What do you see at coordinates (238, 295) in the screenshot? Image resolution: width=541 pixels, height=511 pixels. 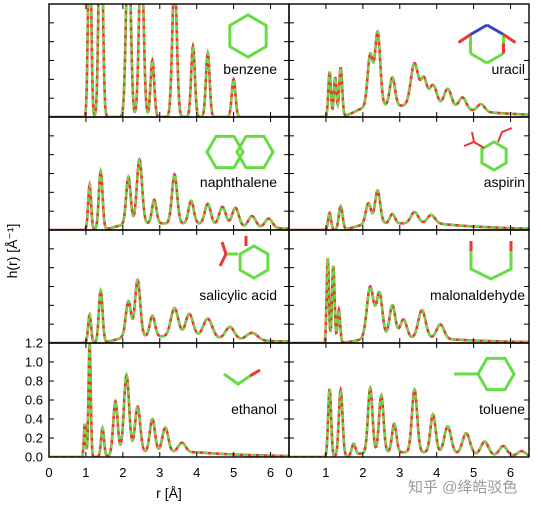 I see `molecule-label: salicylic acid` at bounding box center [238, 295].